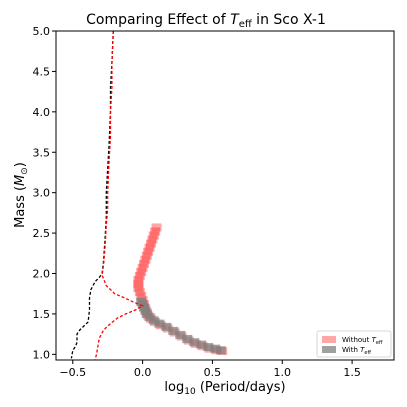  Describe the element at coordinates (42, 71) in the screenshot. I see `y-tick-label: 4.5` at that location.